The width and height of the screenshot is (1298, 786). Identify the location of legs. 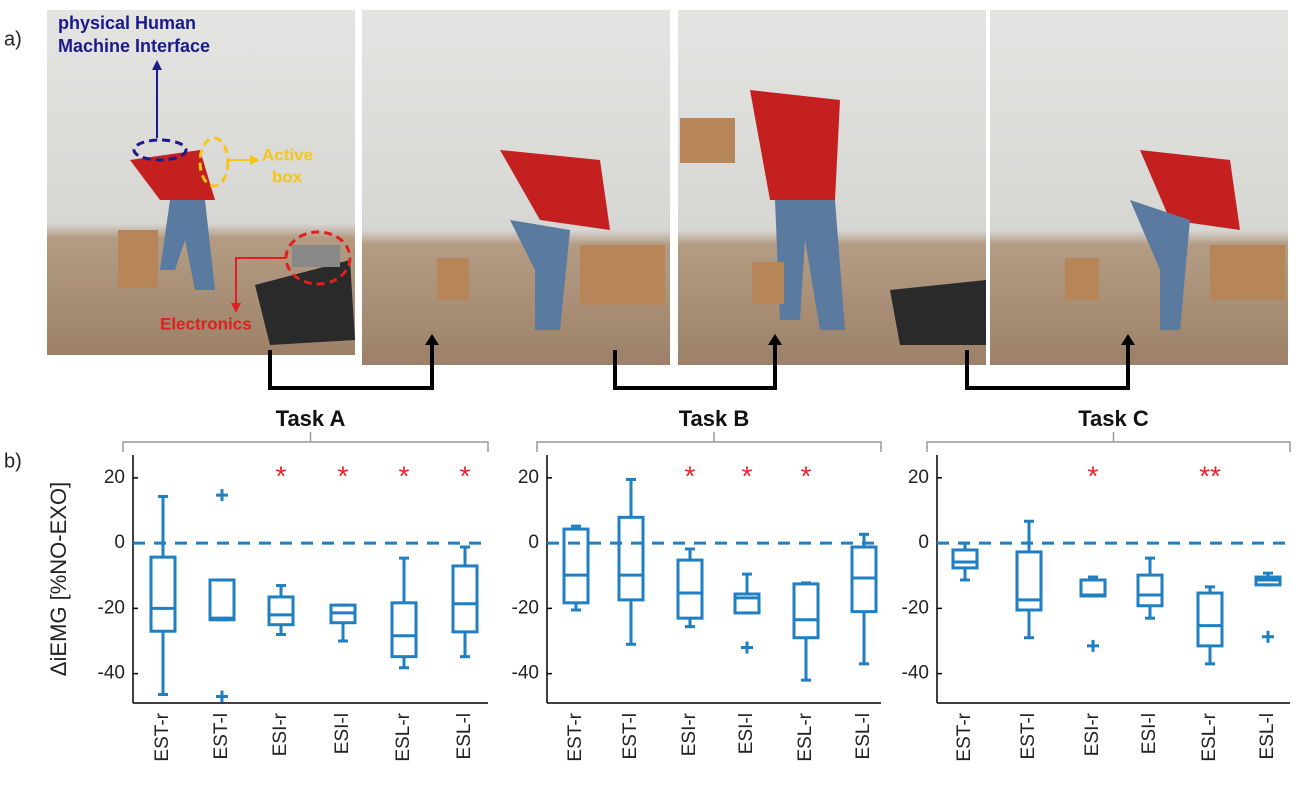
(675, 265).